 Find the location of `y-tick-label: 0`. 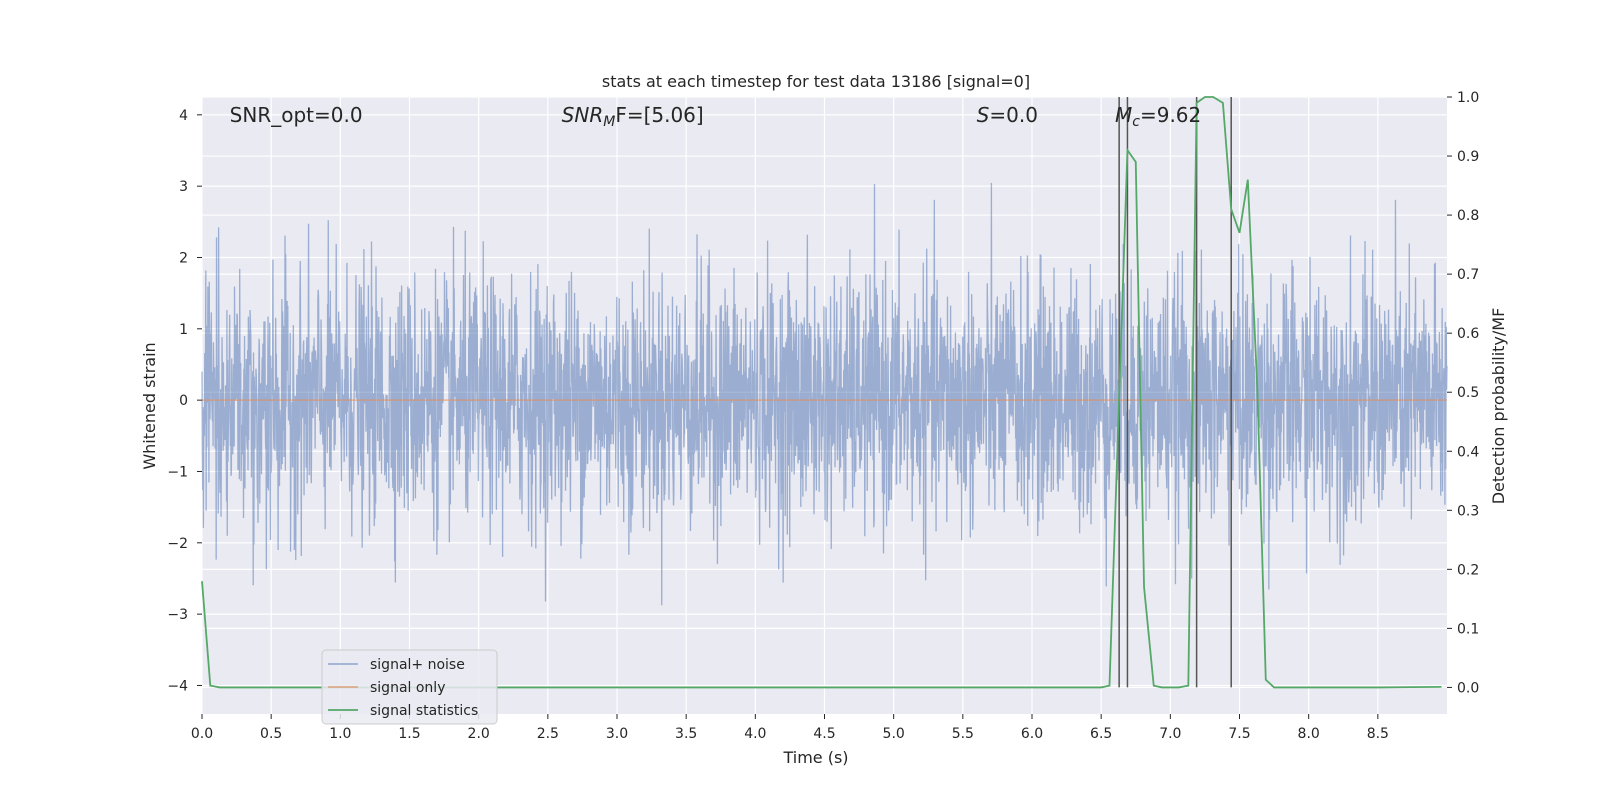

y-tick-label: 0 is located at coordinates (183, 401).